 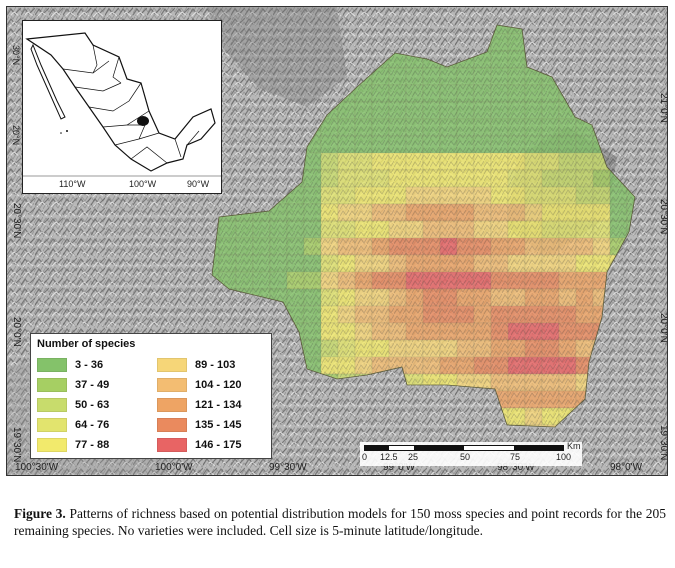 I want to click on legend-item: 50 - 63, so click(x=73, y=405).